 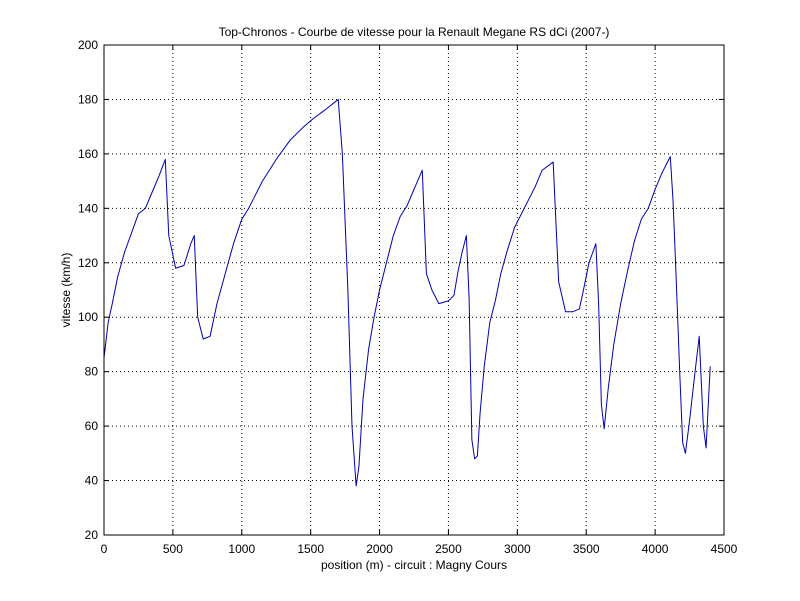 I want to click on x-tick-label: 2000, so click(x=379, y=549).